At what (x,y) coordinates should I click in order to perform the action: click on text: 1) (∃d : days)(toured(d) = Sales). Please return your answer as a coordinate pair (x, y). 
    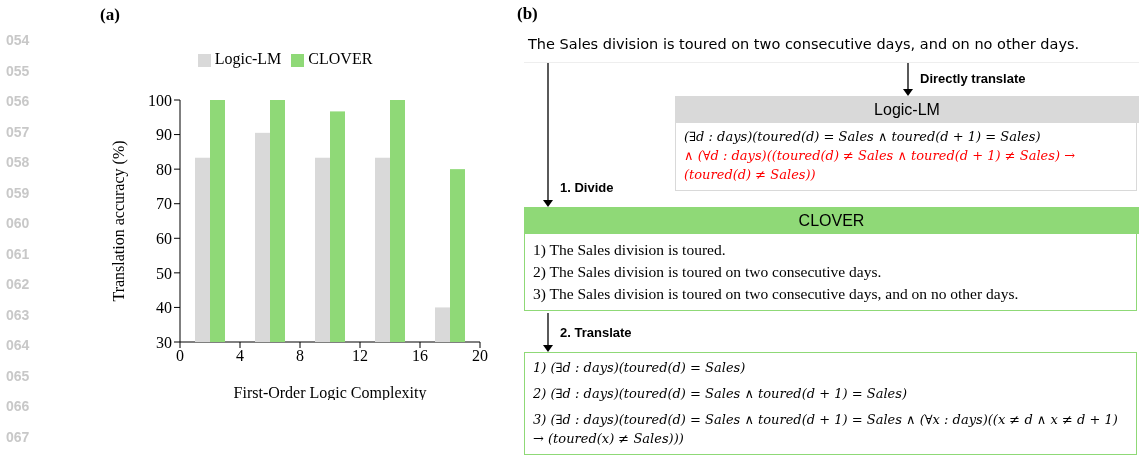
    Looking at the image, I should click on (640, 368).